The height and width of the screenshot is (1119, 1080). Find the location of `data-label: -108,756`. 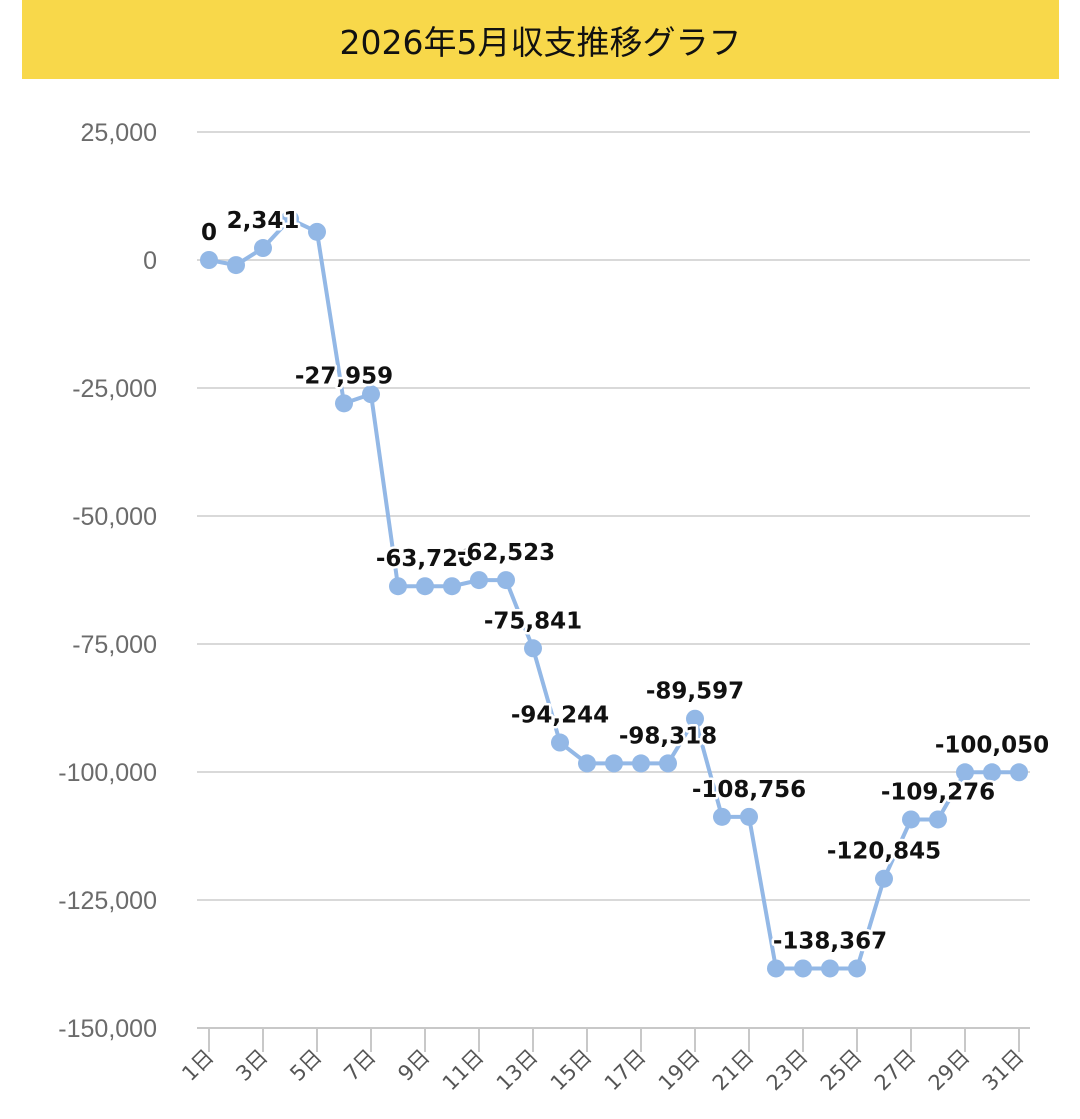

data-label: -108,756 is located at coordinates (749, 790).